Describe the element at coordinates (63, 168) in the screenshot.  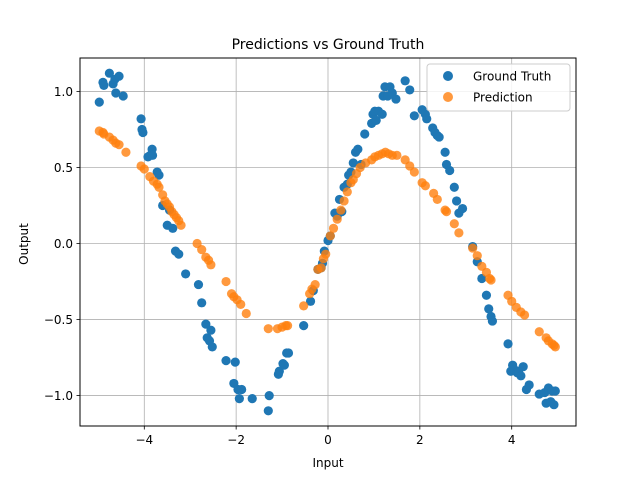
I see `y-tick-label: 0.5` at that location.